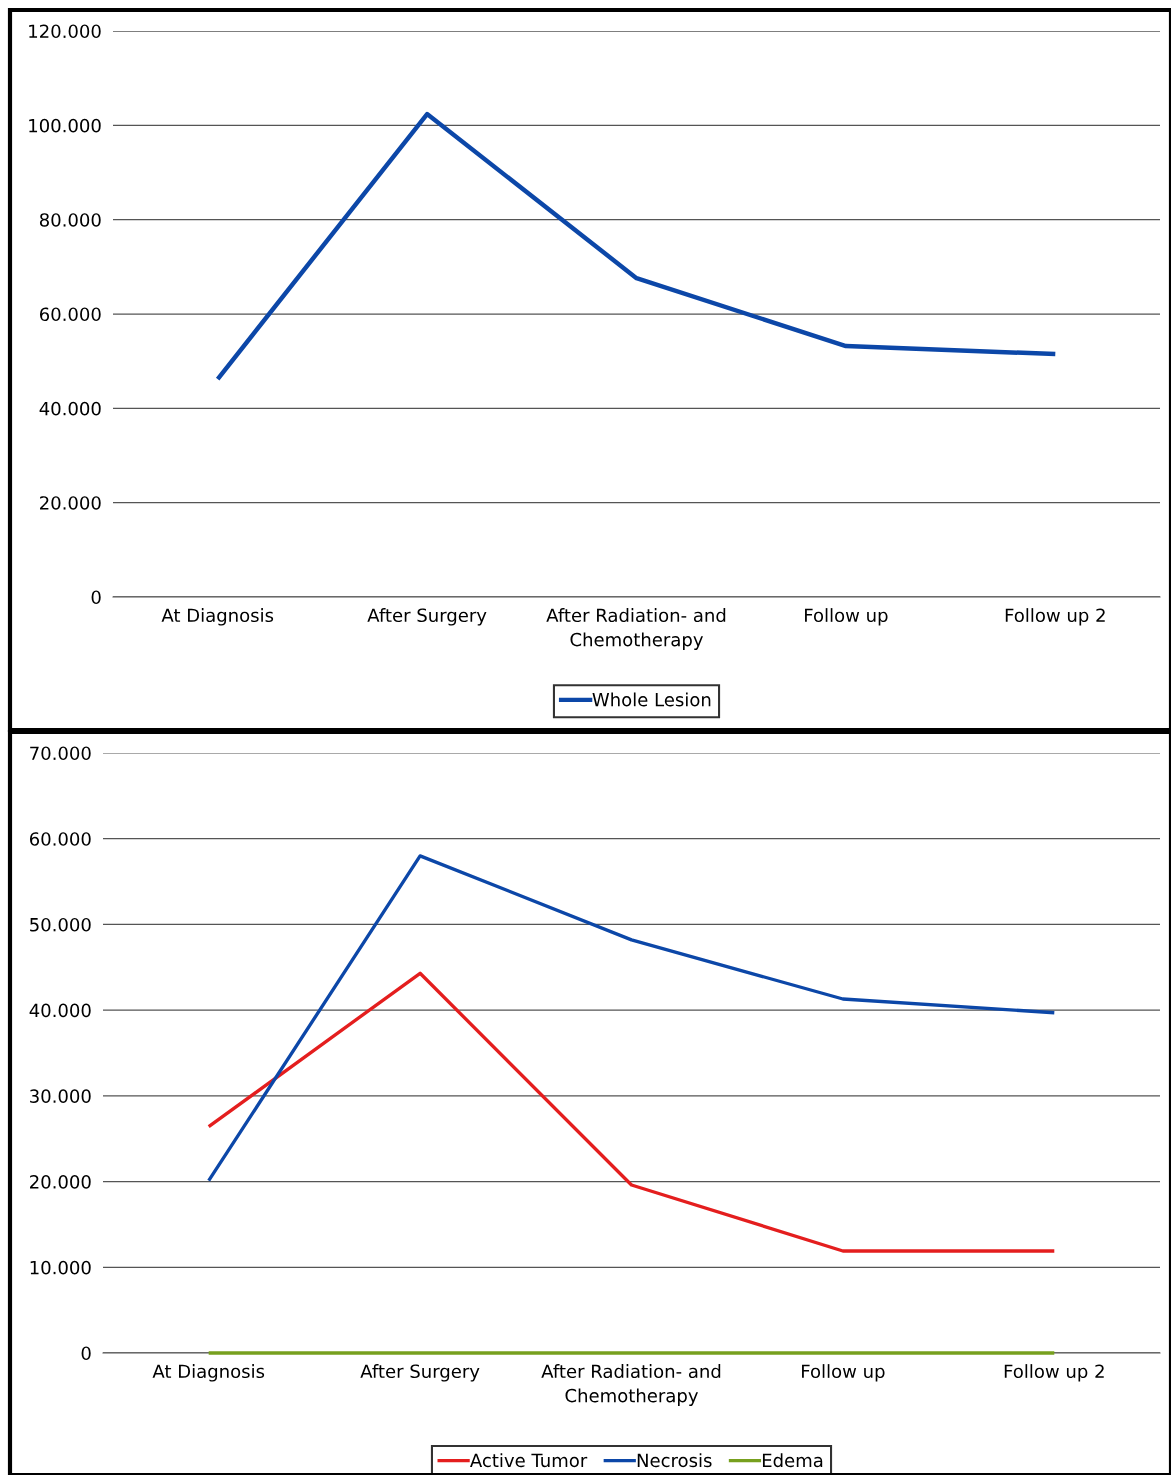 The image size is (1171, 1475). Describe the element at coordinates (60, 1096) in the screenshot. I see `y-tick-label: 30.000` at that location.